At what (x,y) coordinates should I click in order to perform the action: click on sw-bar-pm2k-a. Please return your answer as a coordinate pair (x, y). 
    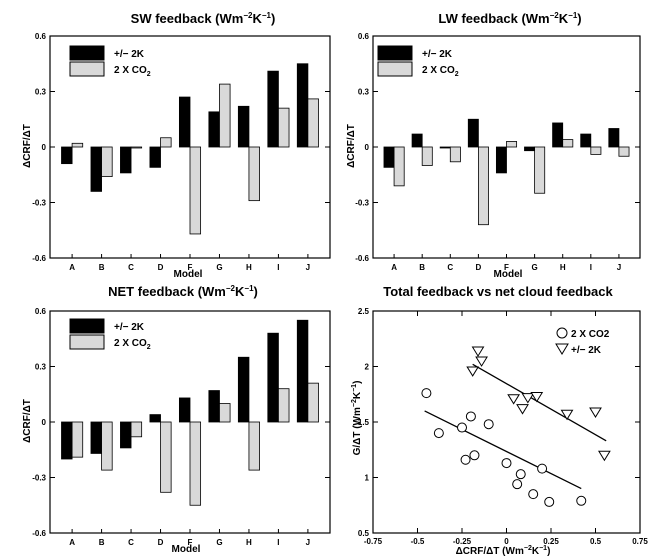
    Looking at the image, I should click on (67, 155).